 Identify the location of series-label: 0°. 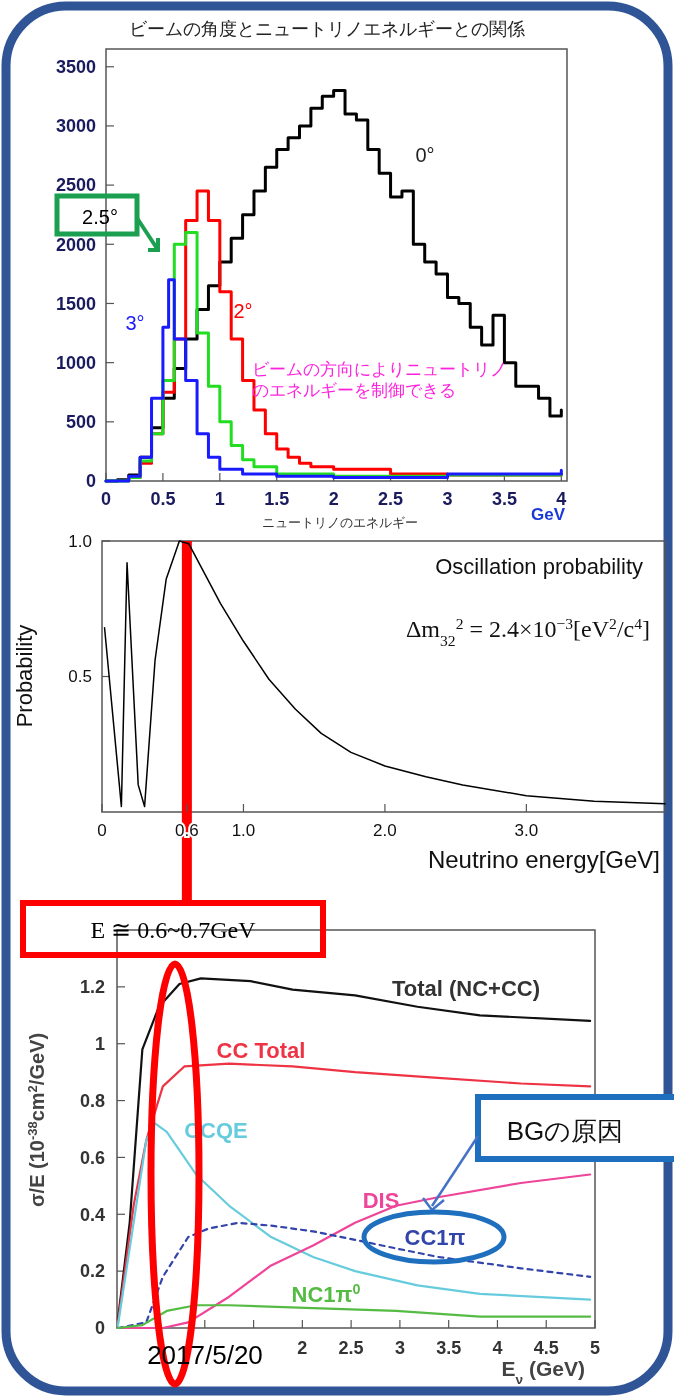
(425, 155).